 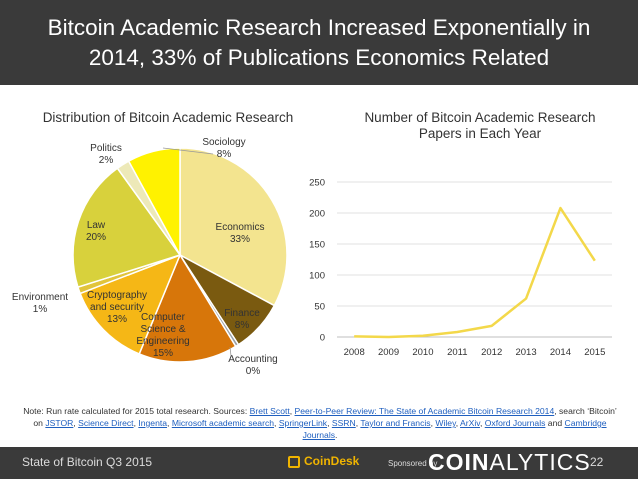 What do you see at coordinates (413, 463) in the screenshot?
I see `sponsored-by-label: Sponsored by` at bounding box center [413, 463].